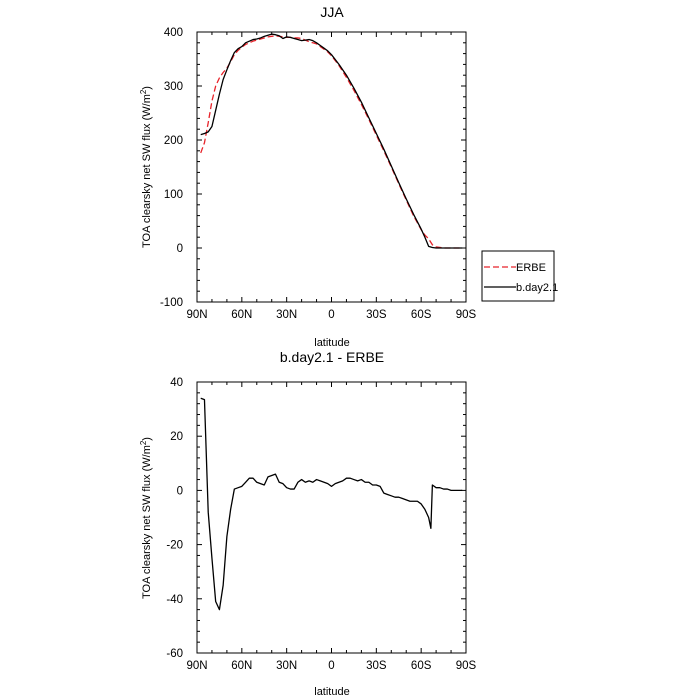 The image size is (700, 700). I want to click on top-y-tick-label: 300, so click(173, 87).